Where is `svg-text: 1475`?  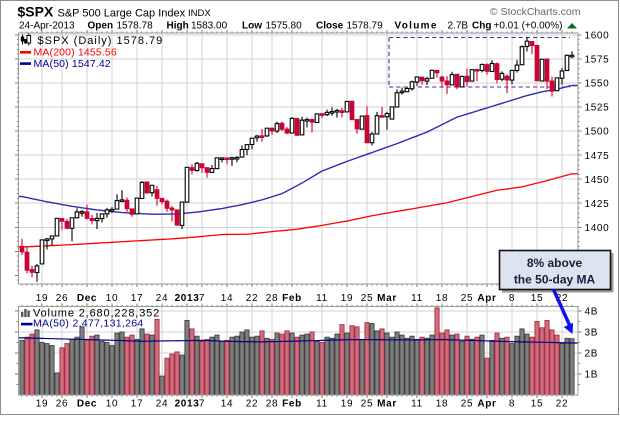
svg-text: 1475 is located at coordinates (597, 156).